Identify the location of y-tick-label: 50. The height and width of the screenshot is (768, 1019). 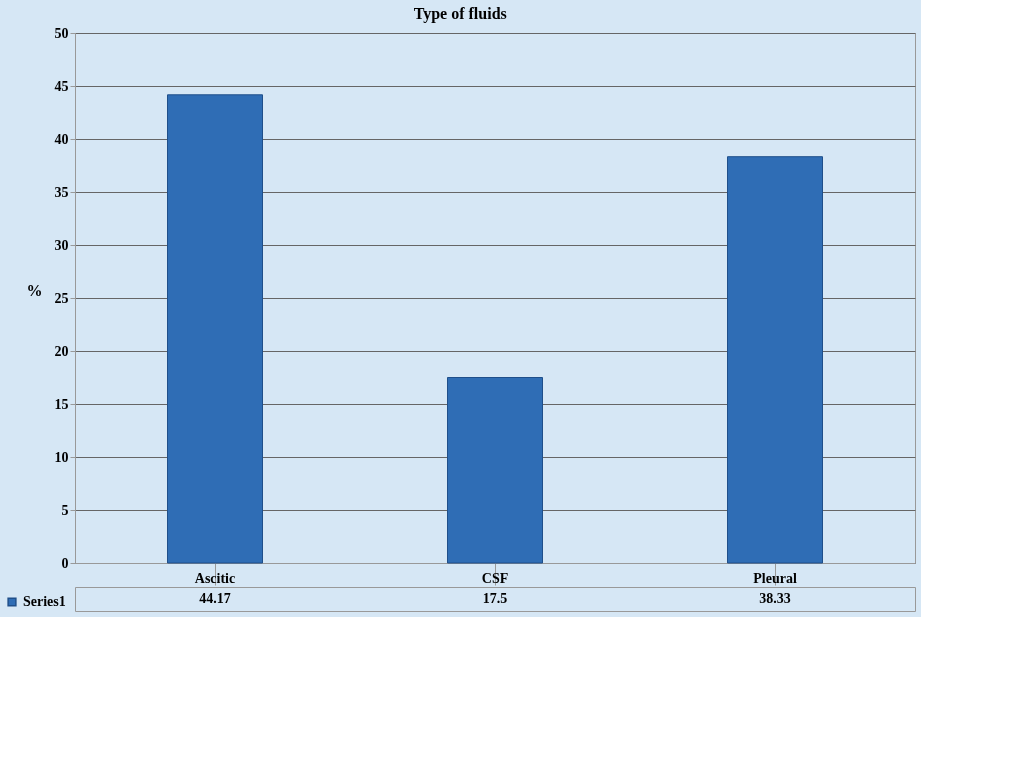
(61, 33).